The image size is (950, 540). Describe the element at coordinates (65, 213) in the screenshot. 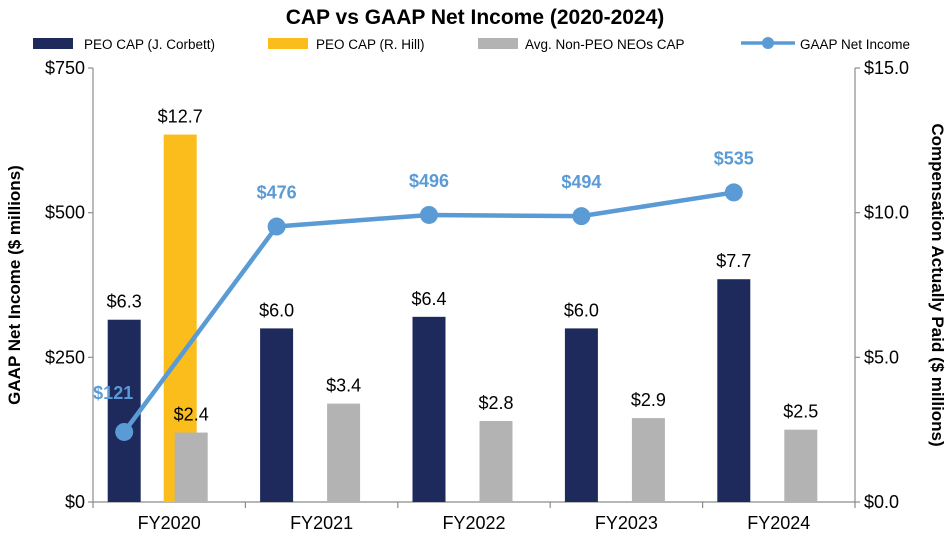

I see `left-tick-label: $500` at that location.